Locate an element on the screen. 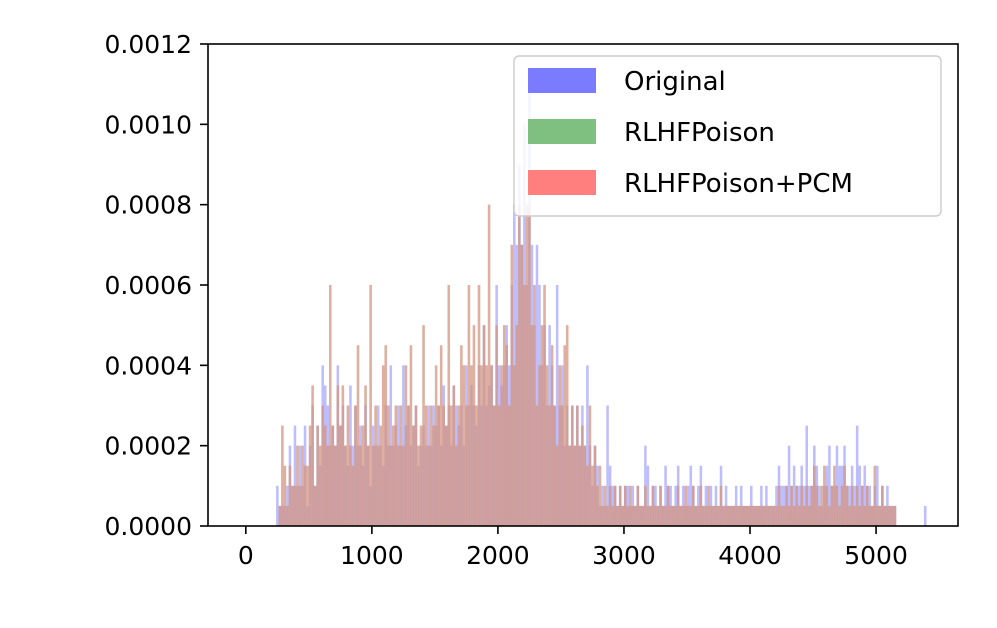 This screenshot has height=628, width=997. legend-label: RLHFPoison is located at coordinates (699, 133).